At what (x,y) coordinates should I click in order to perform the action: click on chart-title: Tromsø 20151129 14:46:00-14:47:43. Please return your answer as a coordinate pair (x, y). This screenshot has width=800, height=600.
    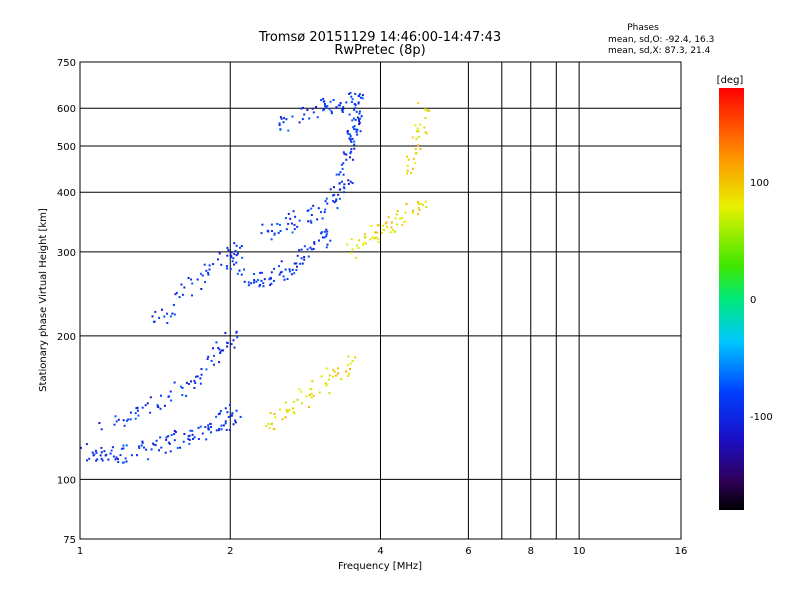
    Looking at the image, I should click on (379, 37).